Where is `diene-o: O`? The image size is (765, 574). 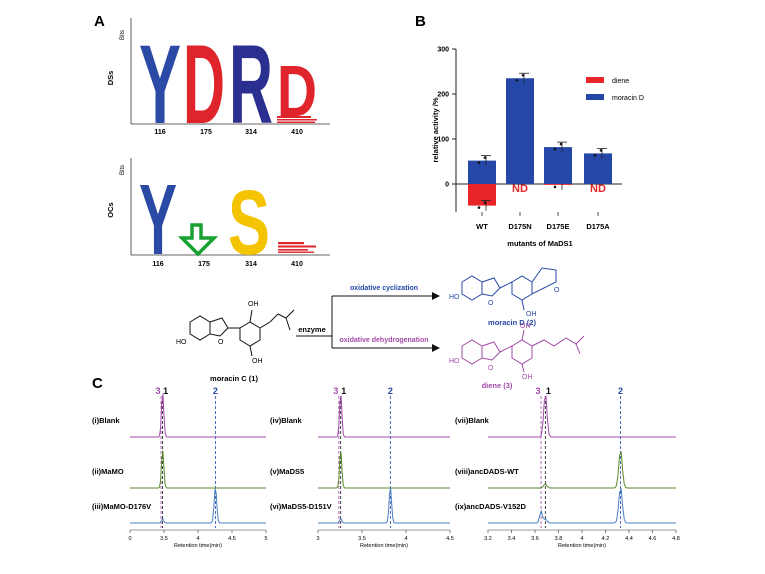
diene-o: O is located at coordinates (491, 368).